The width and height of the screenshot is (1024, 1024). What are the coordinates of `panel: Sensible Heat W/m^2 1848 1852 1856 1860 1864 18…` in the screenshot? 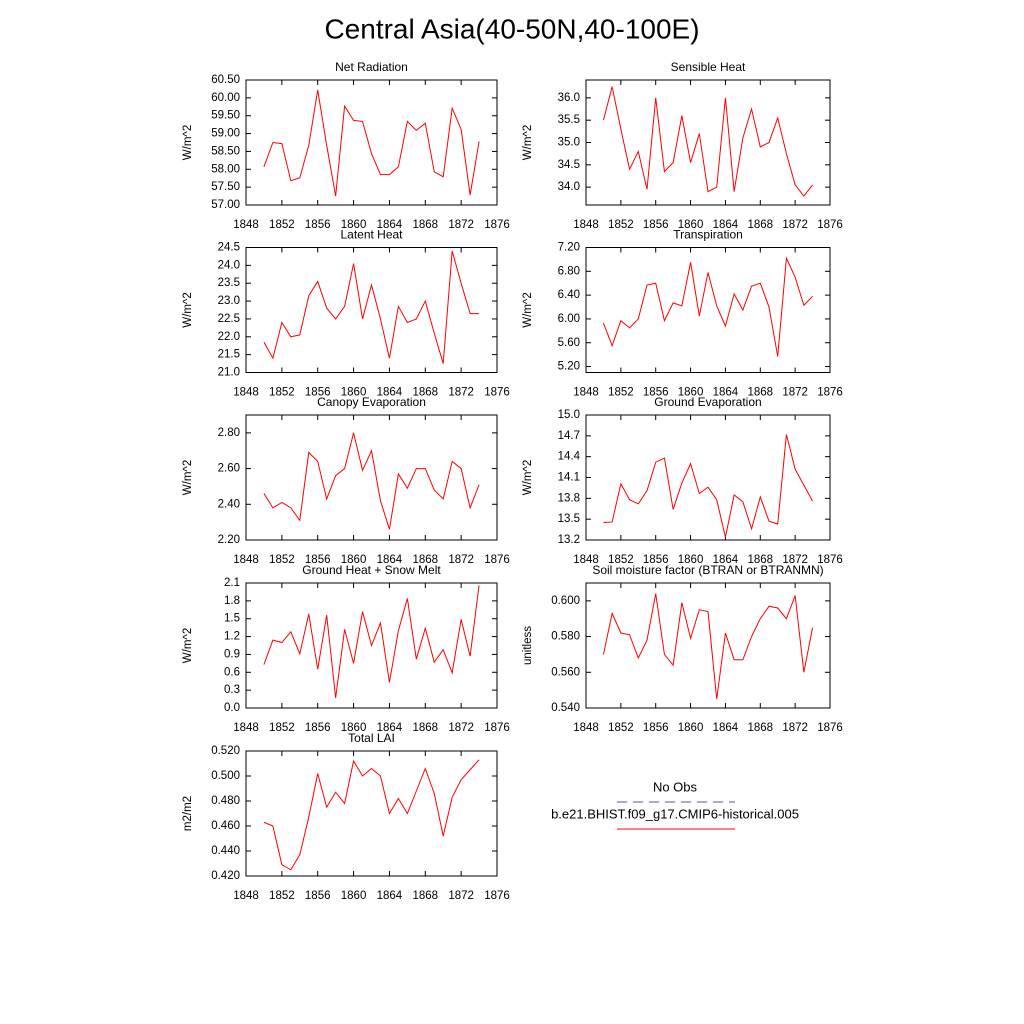 It's located at (682, 145).